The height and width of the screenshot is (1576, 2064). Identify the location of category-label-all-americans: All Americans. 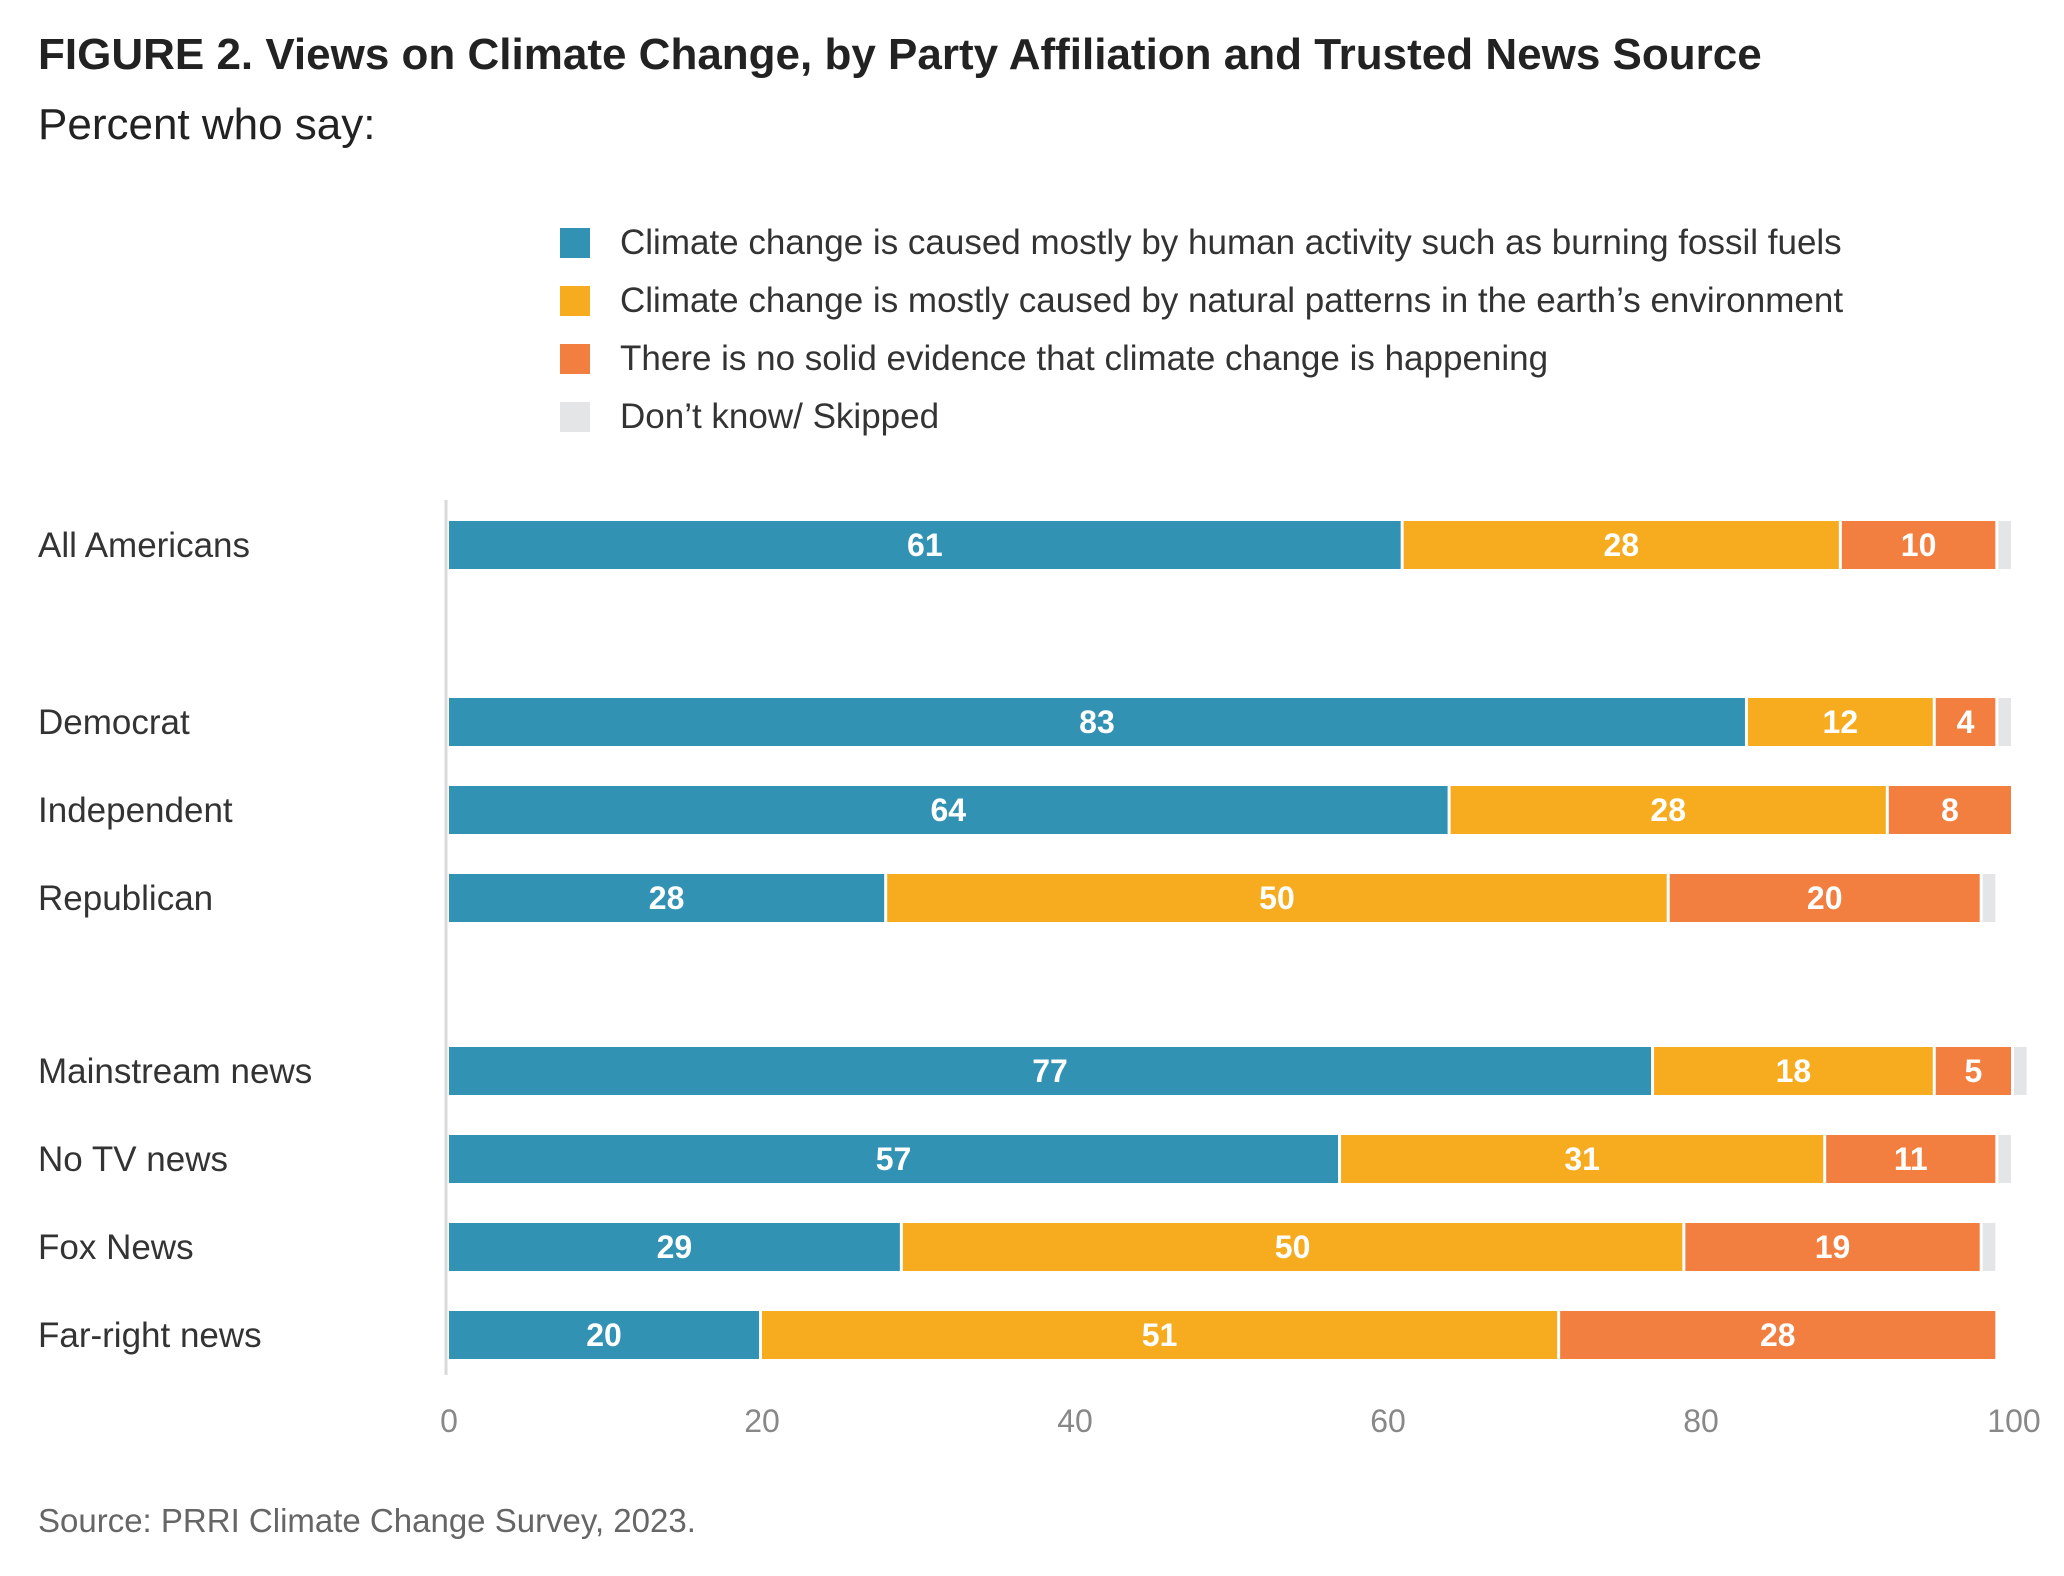
(144, 545).